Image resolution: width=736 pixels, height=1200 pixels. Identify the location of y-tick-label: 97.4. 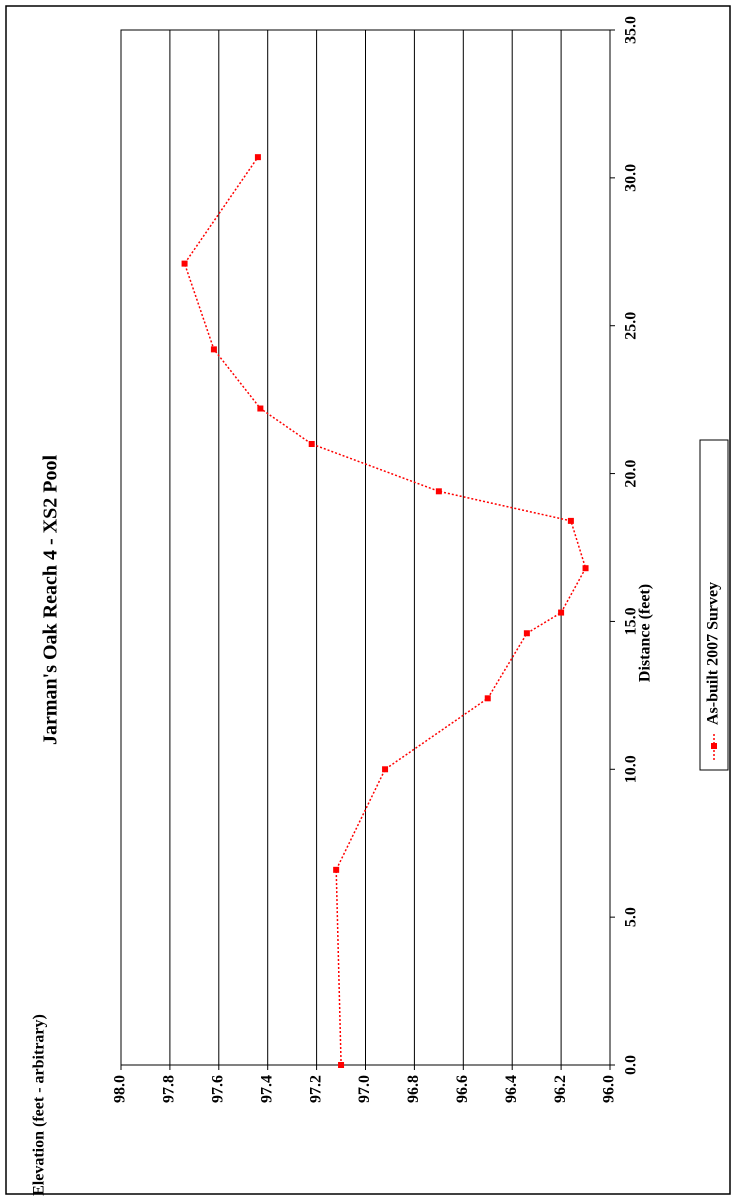
(266, 1089).